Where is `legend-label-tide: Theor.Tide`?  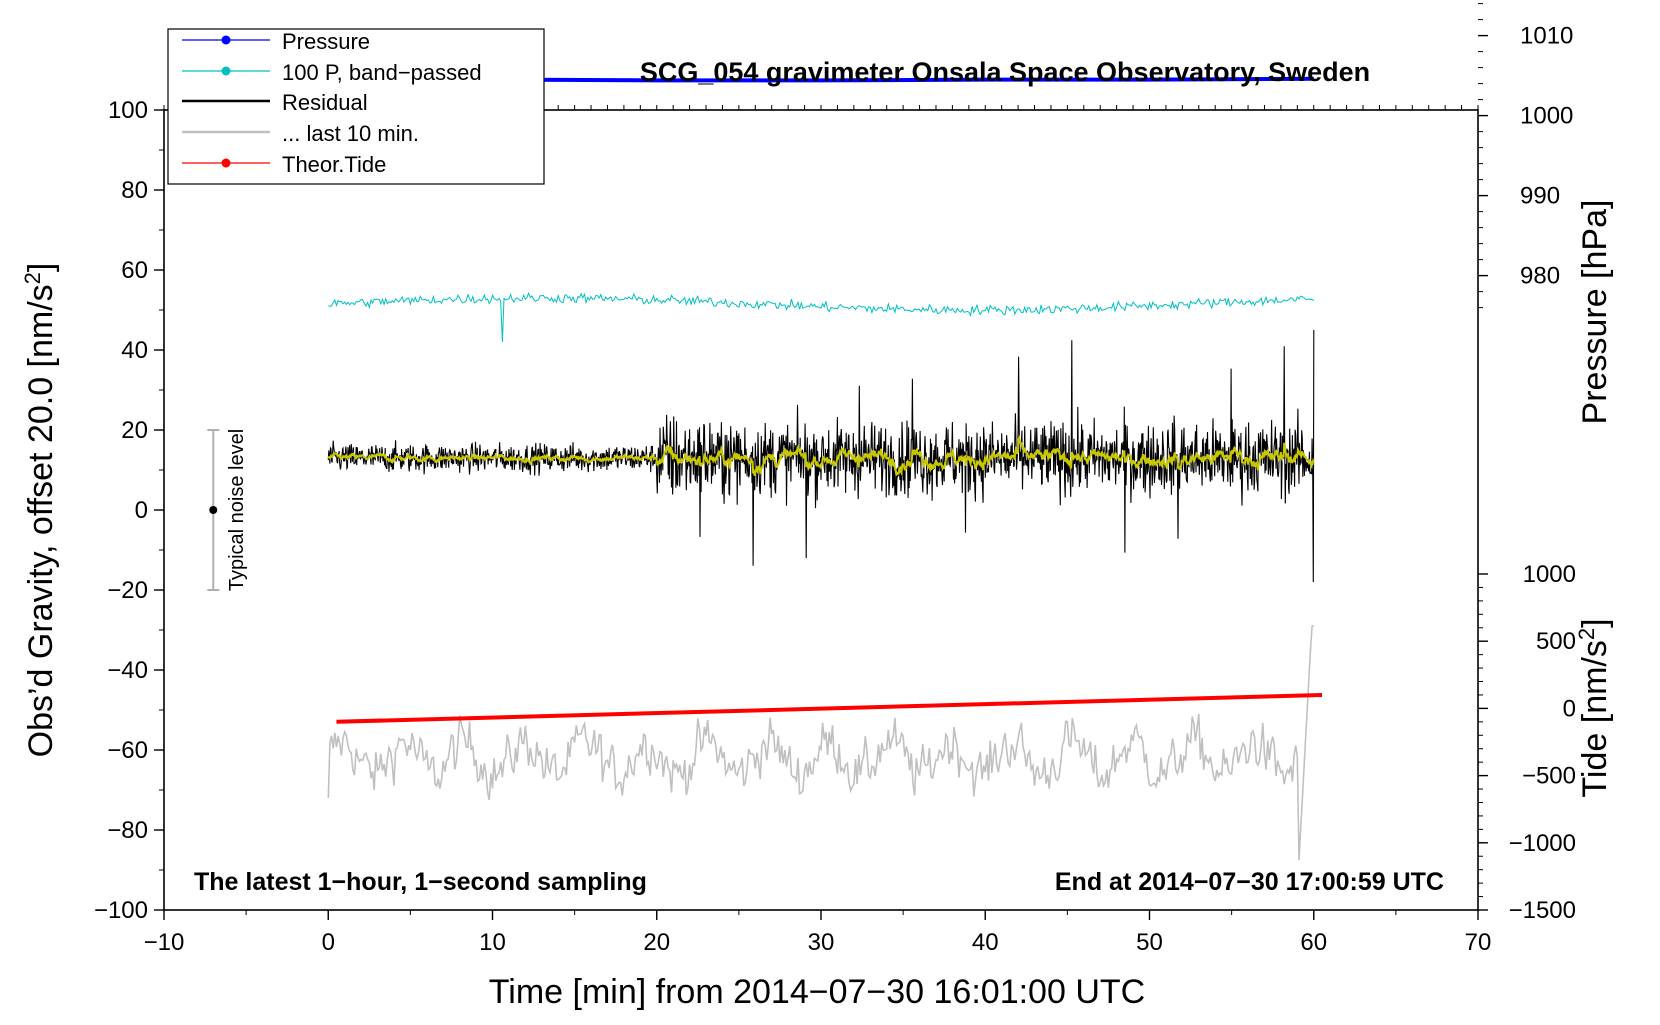
legend-label-tide: Theor.Tide is located at coordinates (334, 164).